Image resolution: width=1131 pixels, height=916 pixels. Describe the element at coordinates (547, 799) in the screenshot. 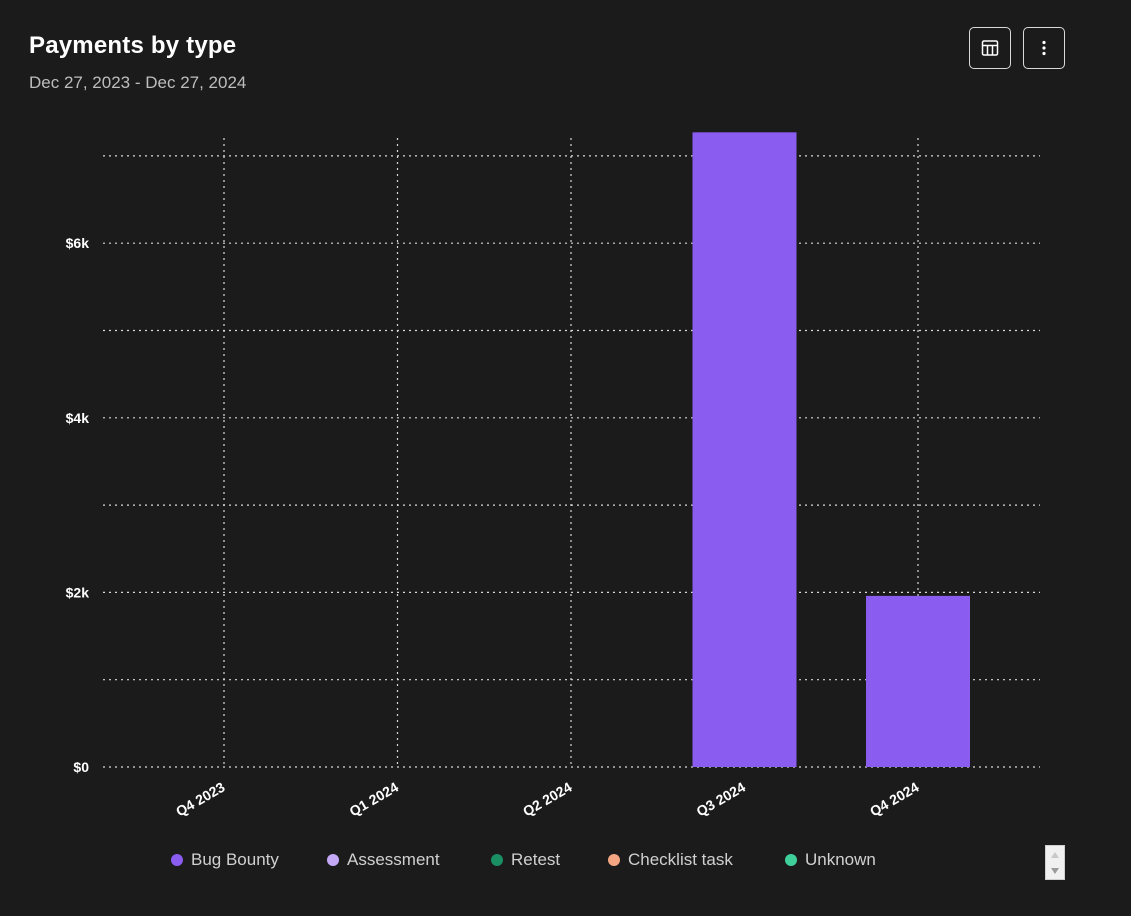

I see `x-tick-label: Q2 2024` at that location.